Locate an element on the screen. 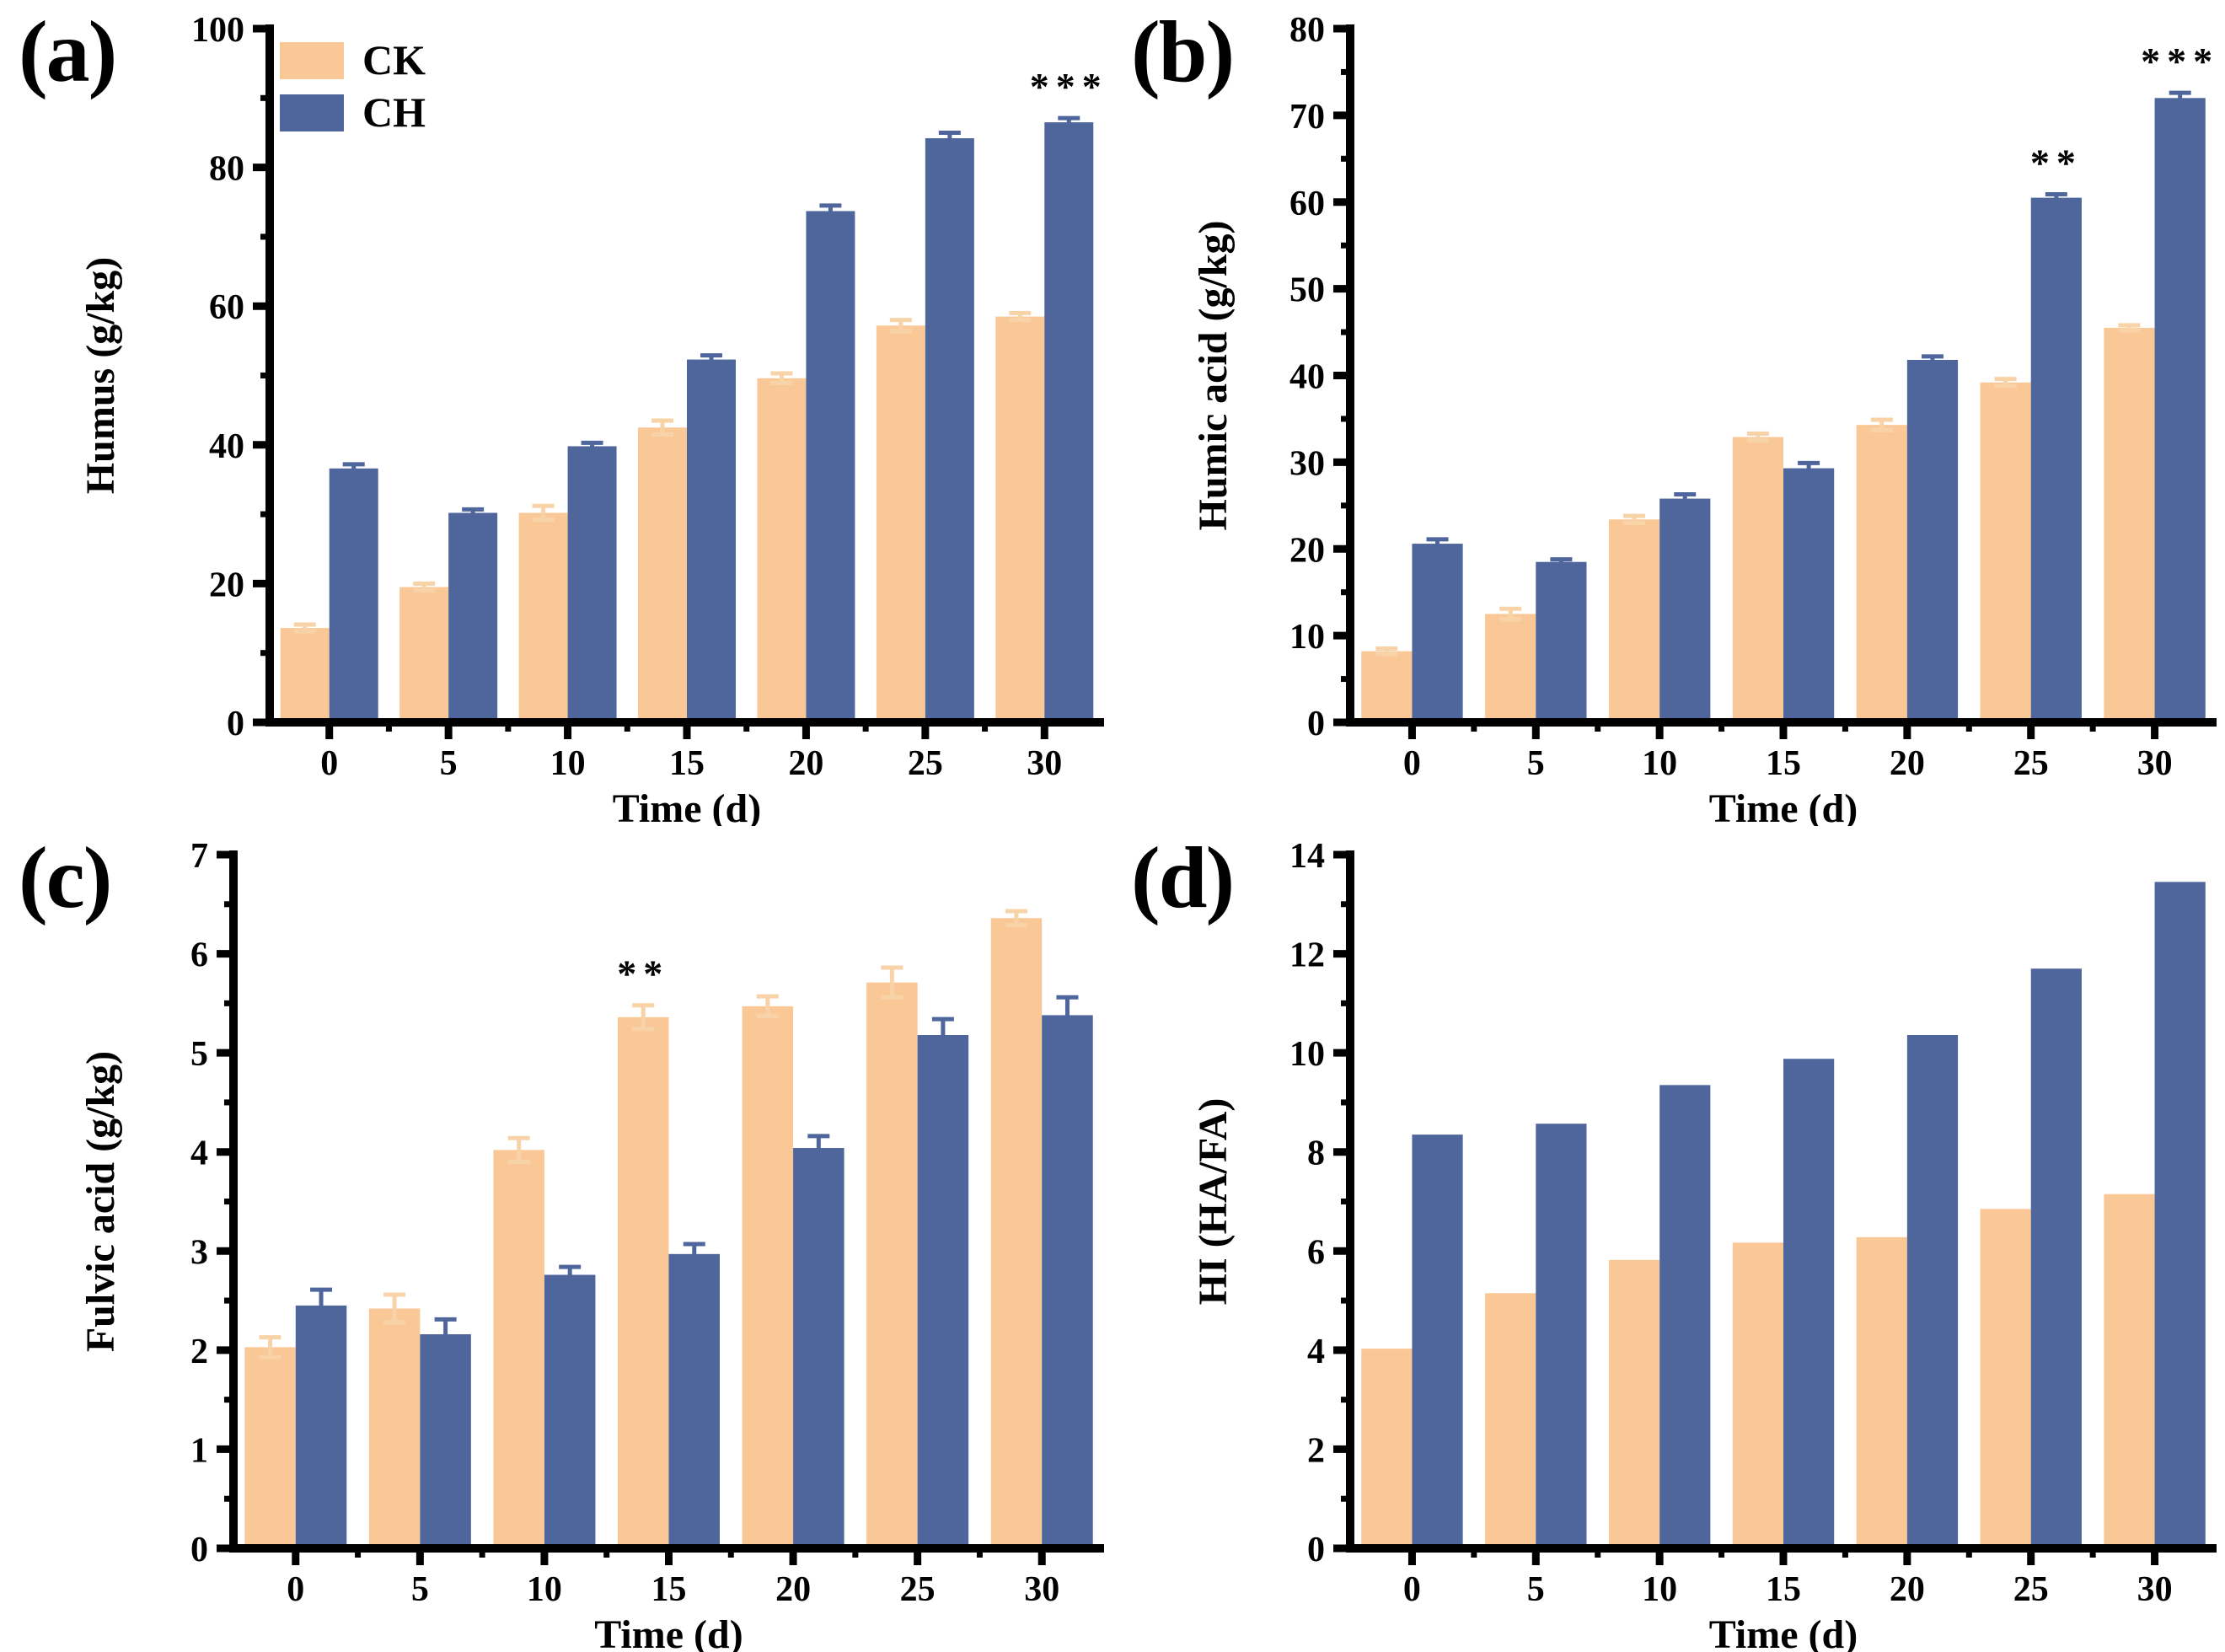 The image size is (2225, 1652). legend-label-CK: CK is located at coordinates (394, 59).